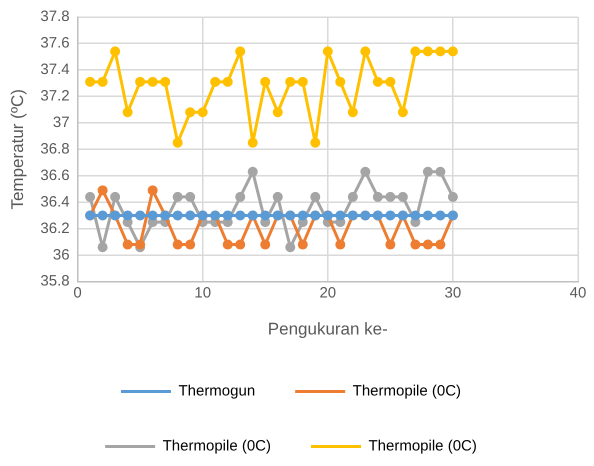 Image resolution: width=594 pixels, height=466 pixels. Describe the element at coordinates (17, 149) in the screenshot. I see `y-axis-title: Temperatur (ºC)` at that location.